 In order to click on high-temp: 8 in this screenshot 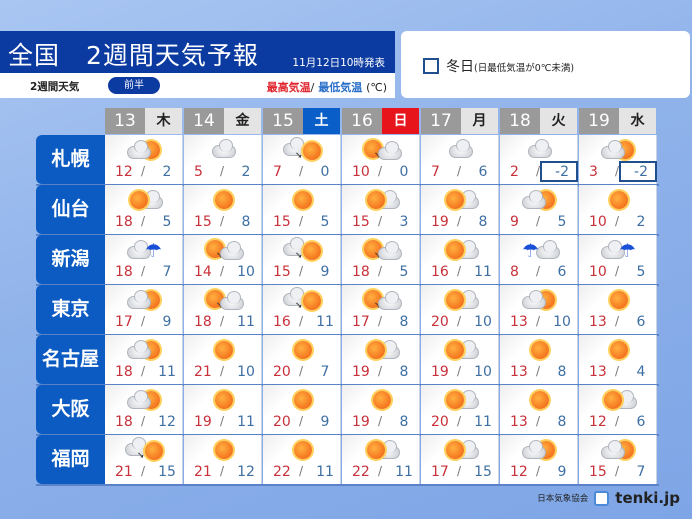, I will do `click(514, 272)`.